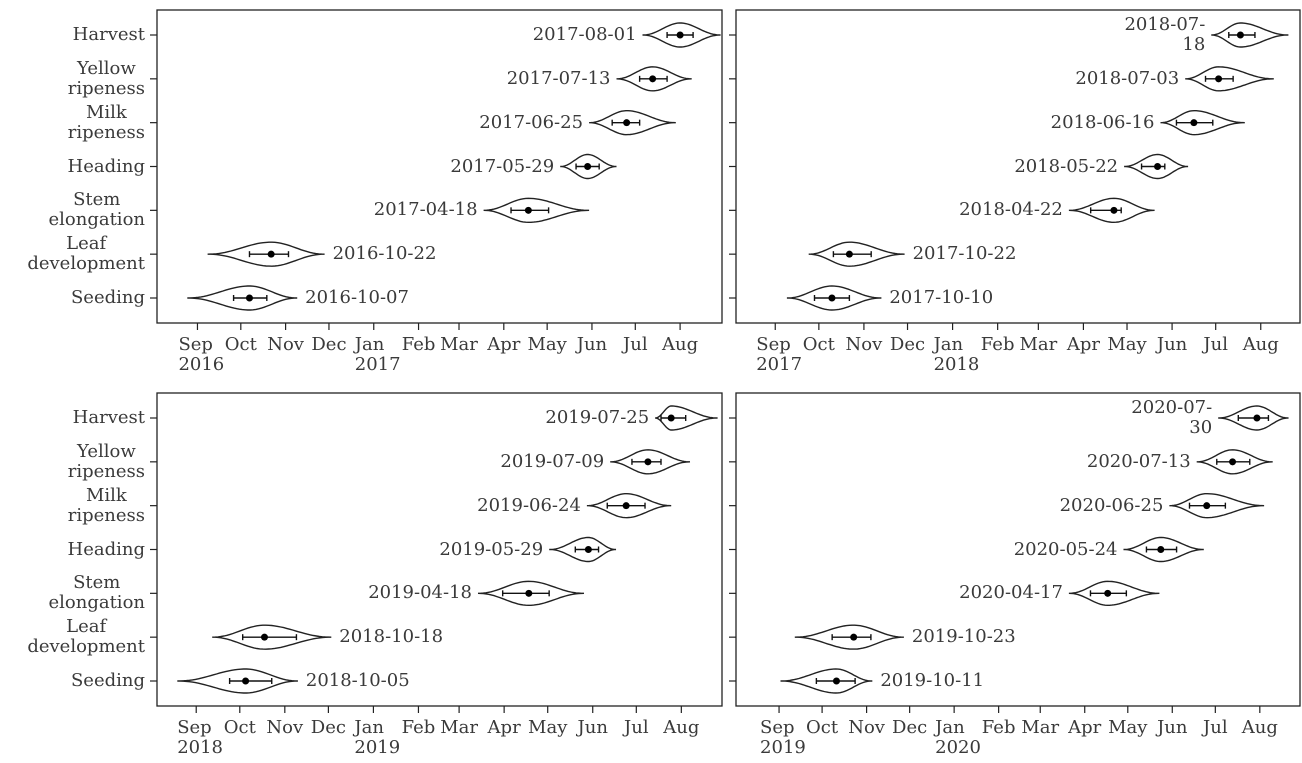 The width and height of the screenshot is (1302, 763). I want to click on median-label: 2019-06-24, so click(529, 505).